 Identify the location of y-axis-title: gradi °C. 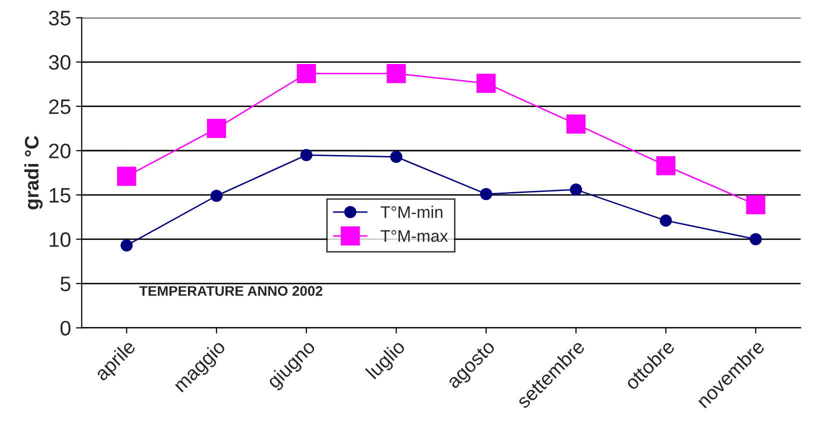
(33, 173).